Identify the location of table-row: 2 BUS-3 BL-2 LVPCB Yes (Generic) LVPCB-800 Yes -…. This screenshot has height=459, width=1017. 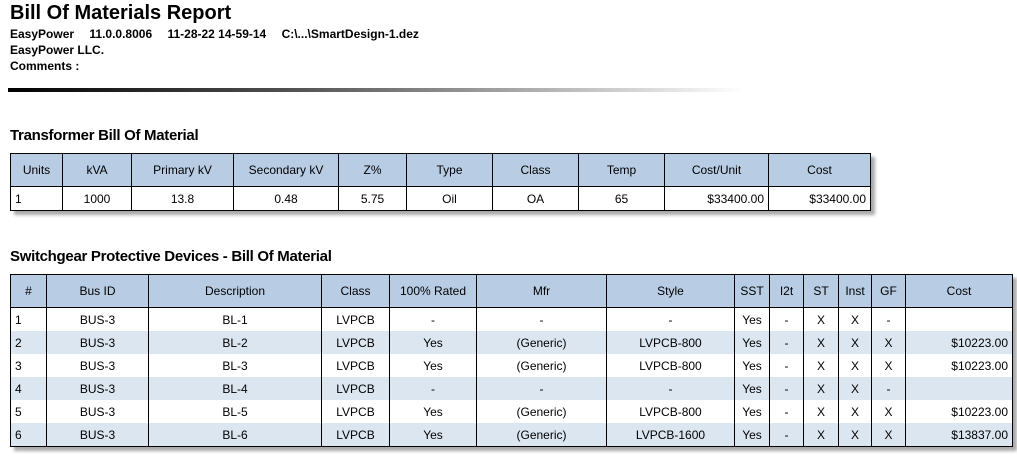
(511, 342).